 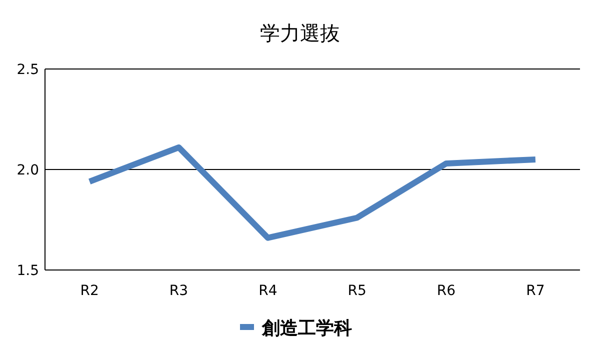 I want to click on x-tick-label: R3, so click(x=178, y=291).